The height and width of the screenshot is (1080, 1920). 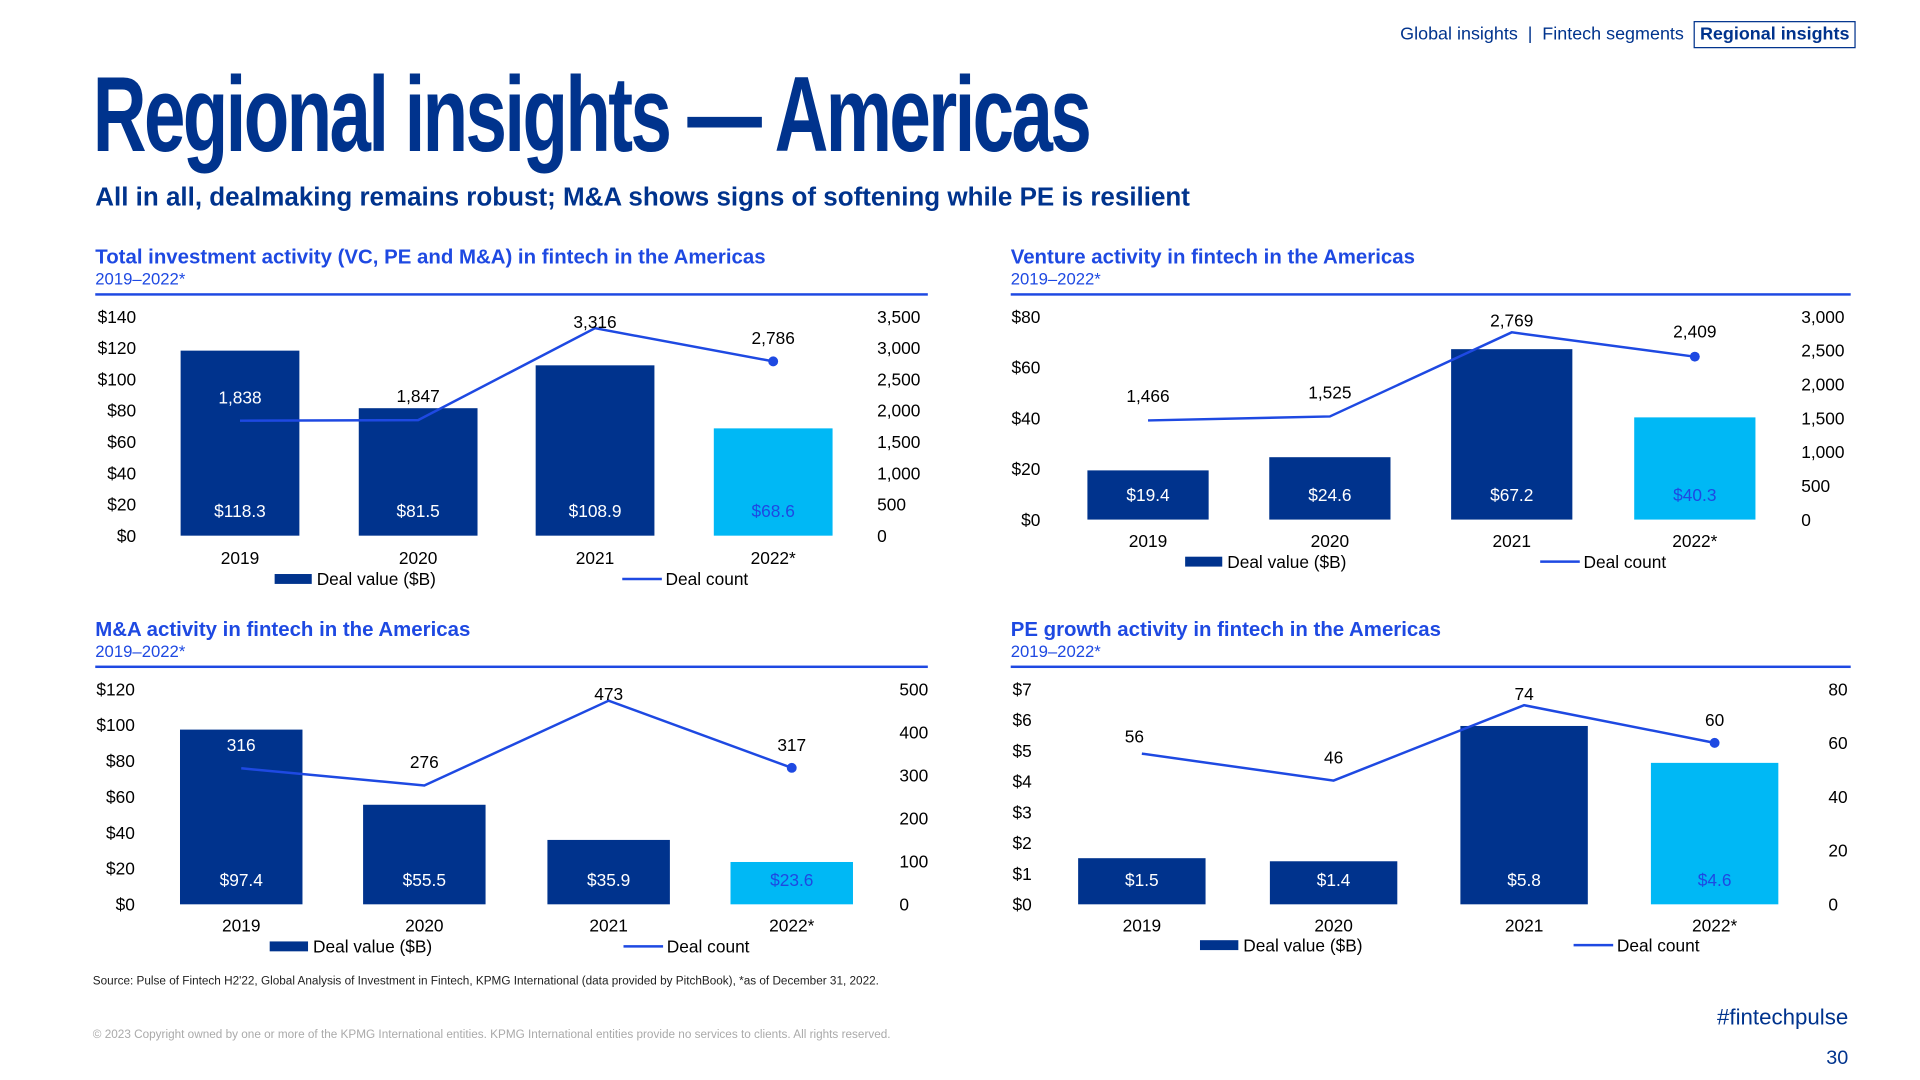 What do you see at coordinates (1147, 396) in the screenshot?
I see `deal-count-label: 1,466` at bounding box center [1147, 396].